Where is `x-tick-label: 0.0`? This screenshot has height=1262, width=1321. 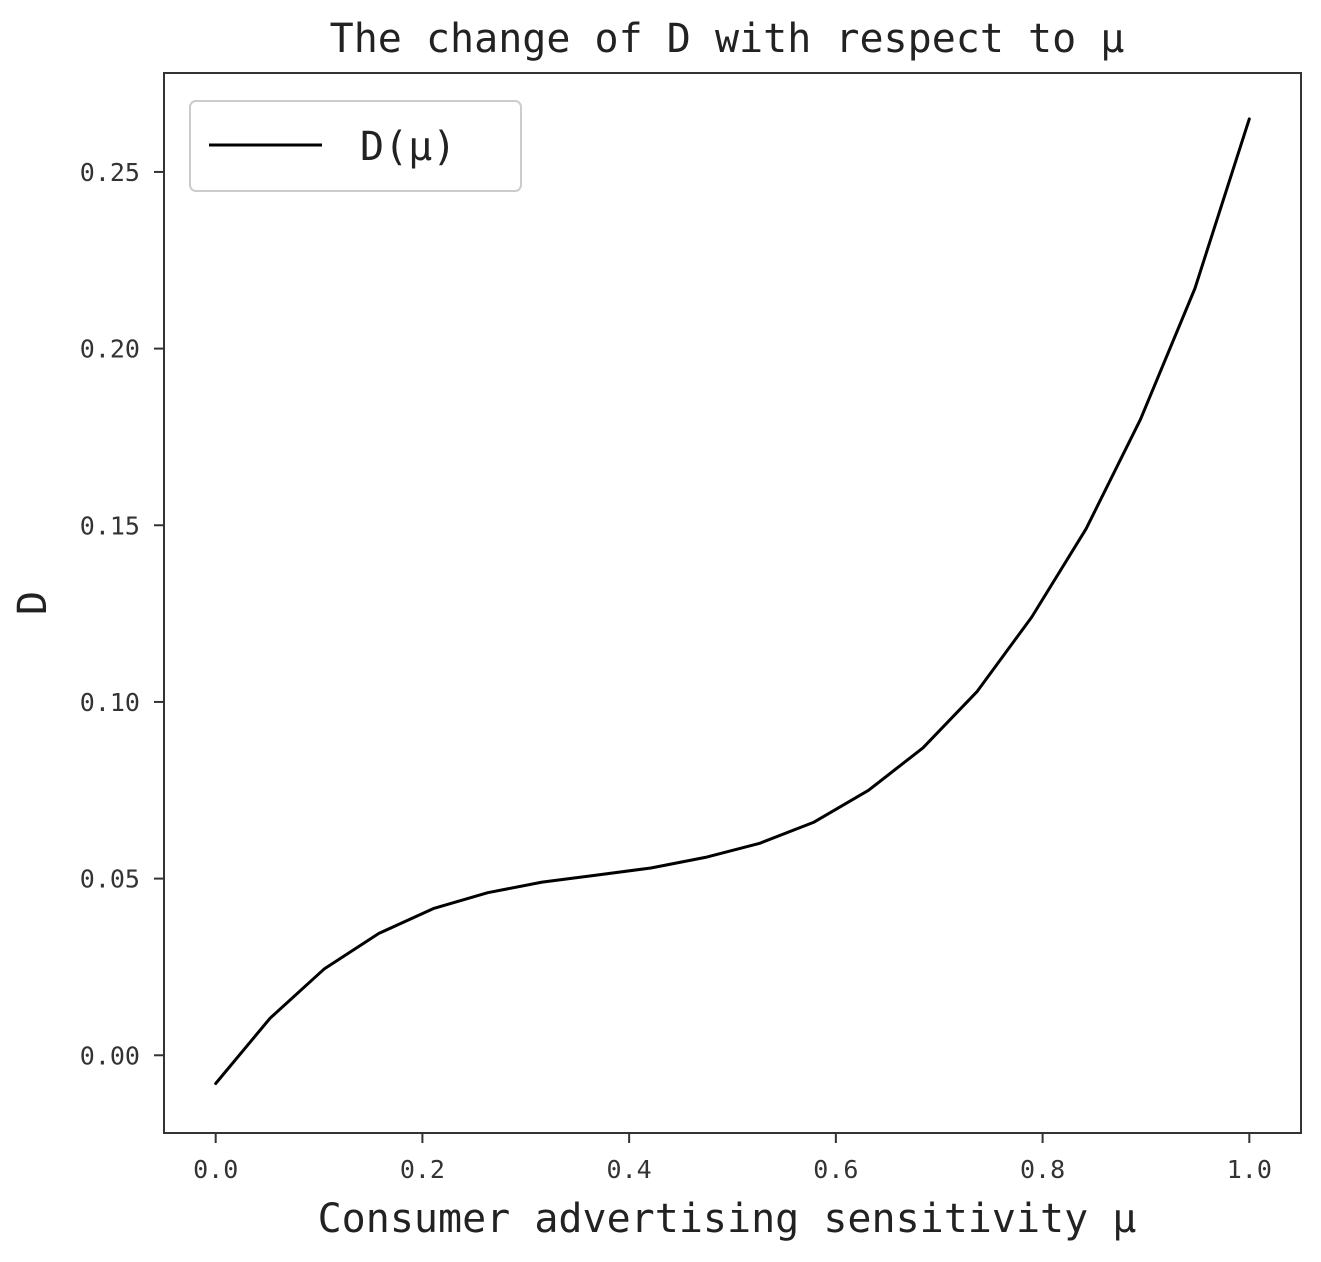 x-tick-label: 0.0 is located at coordinates (215, 1169).